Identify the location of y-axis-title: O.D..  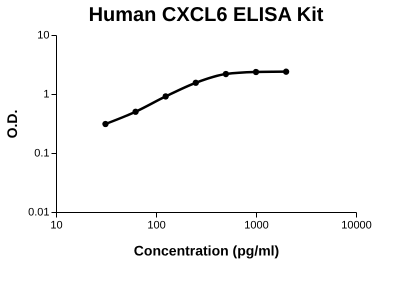
(12, 124).